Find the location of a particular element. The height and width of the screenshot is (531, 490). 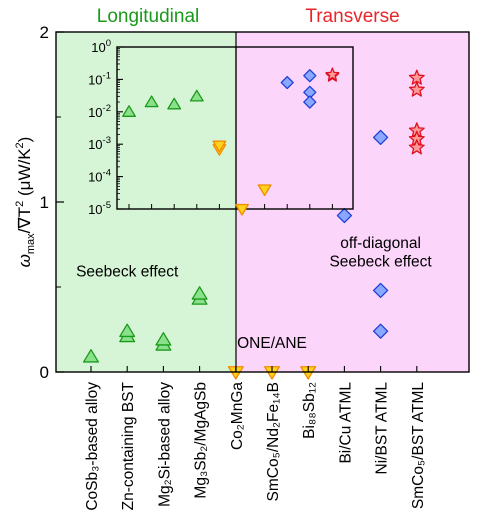

category-label: CoSb₃-based alloy is located at coordinates (92, 446).